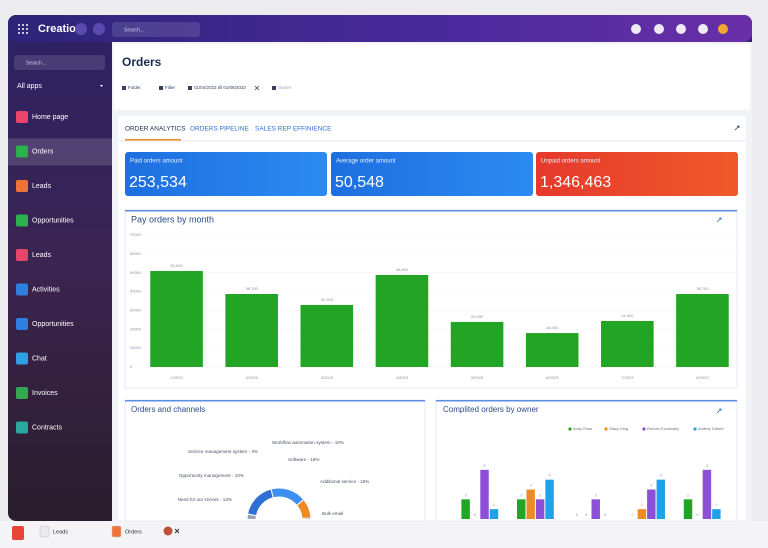 The width and height of the screenshot is (768, 548). What do you see at coordinates (158, 182) in the screenshot?
I see `kpi-value: 253,534` at bounding box center [158, 182].